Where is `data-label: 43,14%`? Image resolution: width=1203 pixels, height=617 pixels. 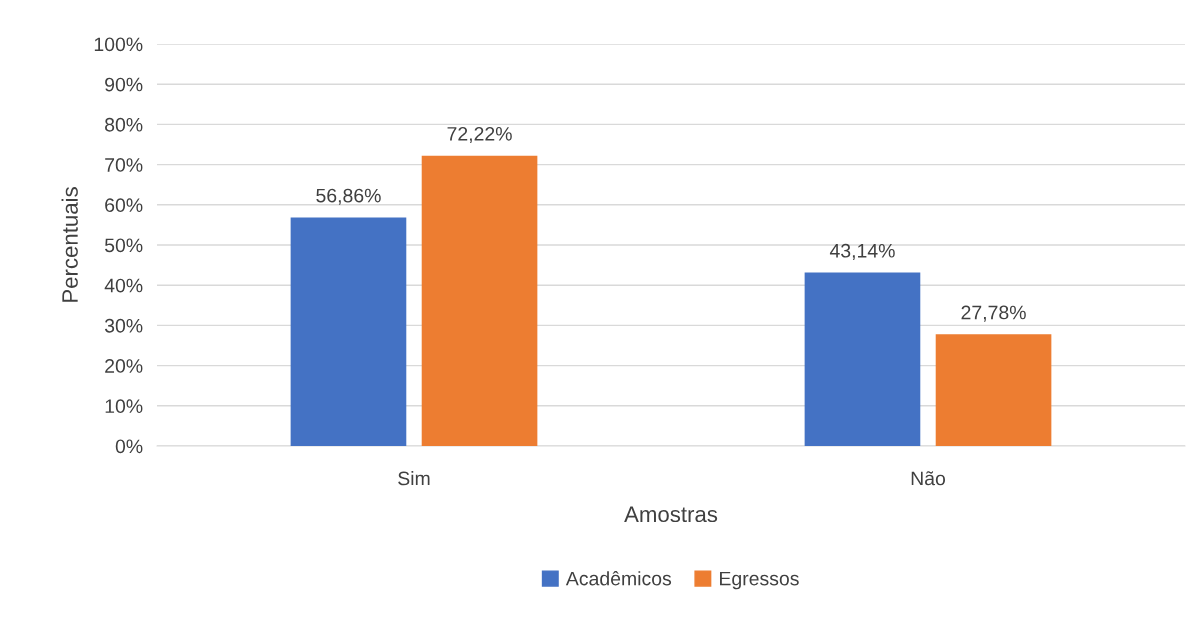
data-label: 43,14% is located at coordinates (862, 251).